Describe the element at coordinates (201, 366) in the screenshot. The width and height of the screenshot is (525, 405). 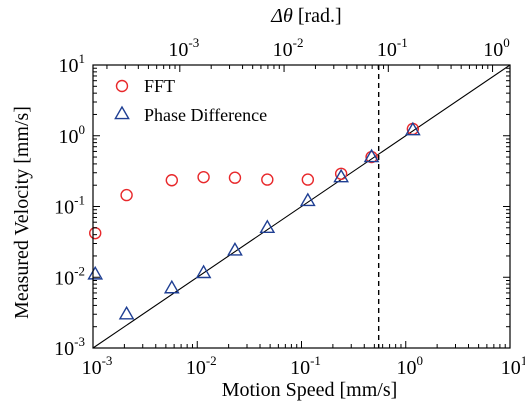
I see `x-tick-label: 10⁻²` at that location.